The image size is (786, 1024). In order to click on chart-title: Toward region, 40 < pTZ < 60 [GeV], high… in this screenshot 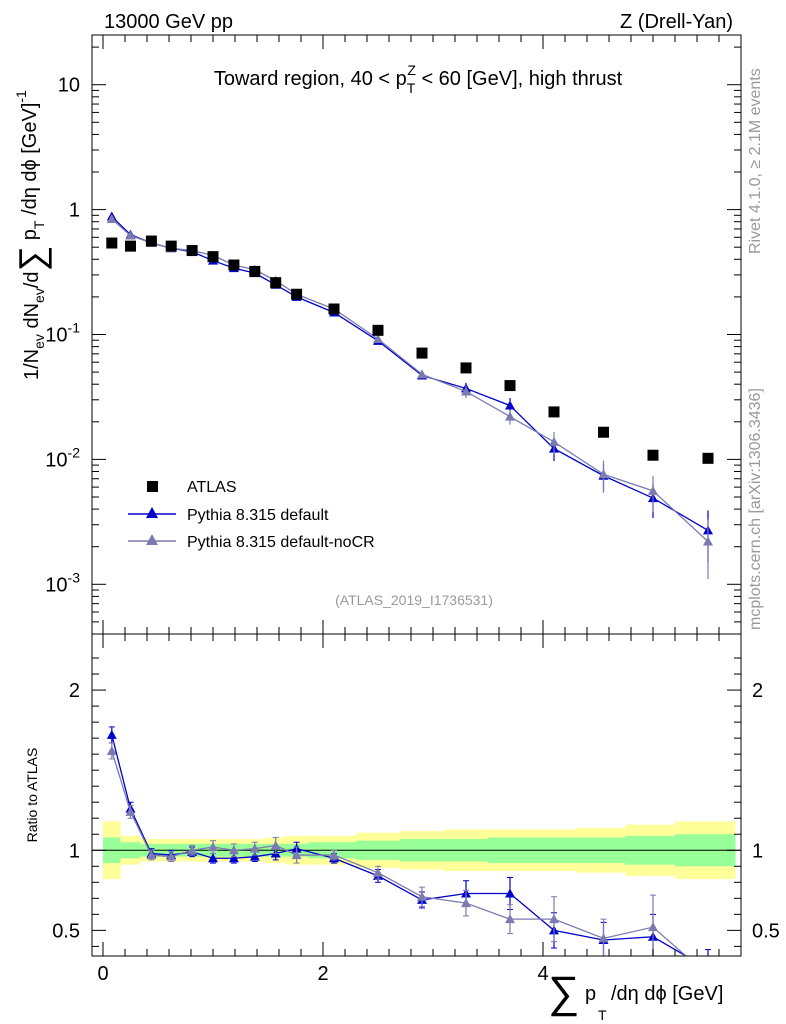, I will do `click(418, 79)`.